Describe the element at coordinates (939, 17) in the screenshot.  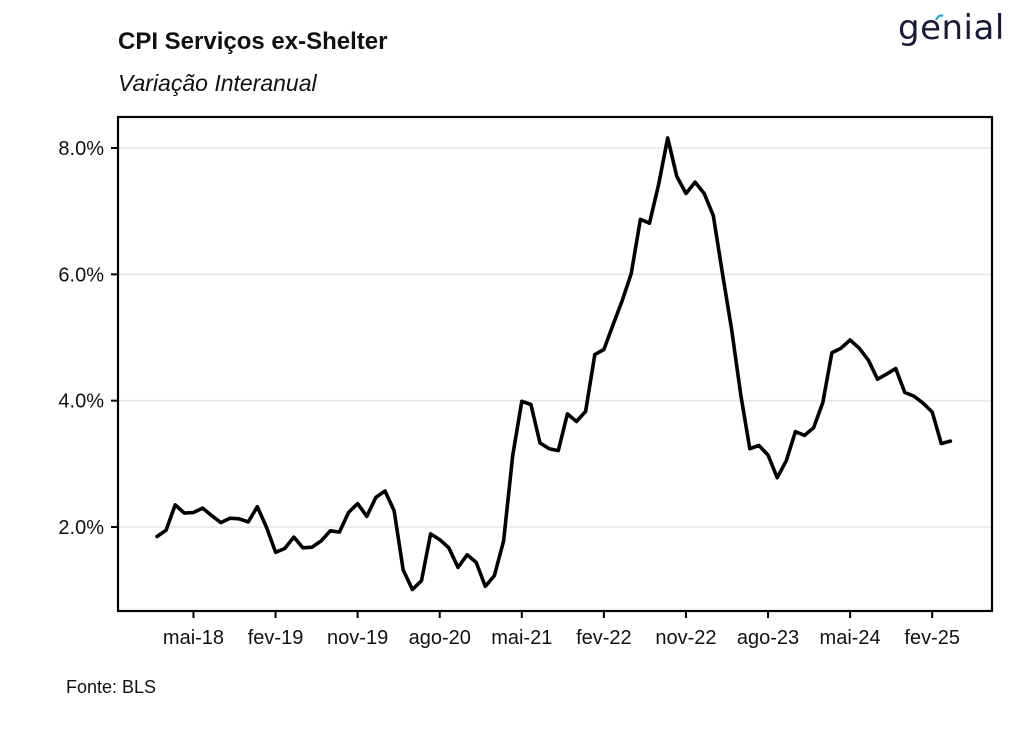
I see `logo-accent-icon` at that location.